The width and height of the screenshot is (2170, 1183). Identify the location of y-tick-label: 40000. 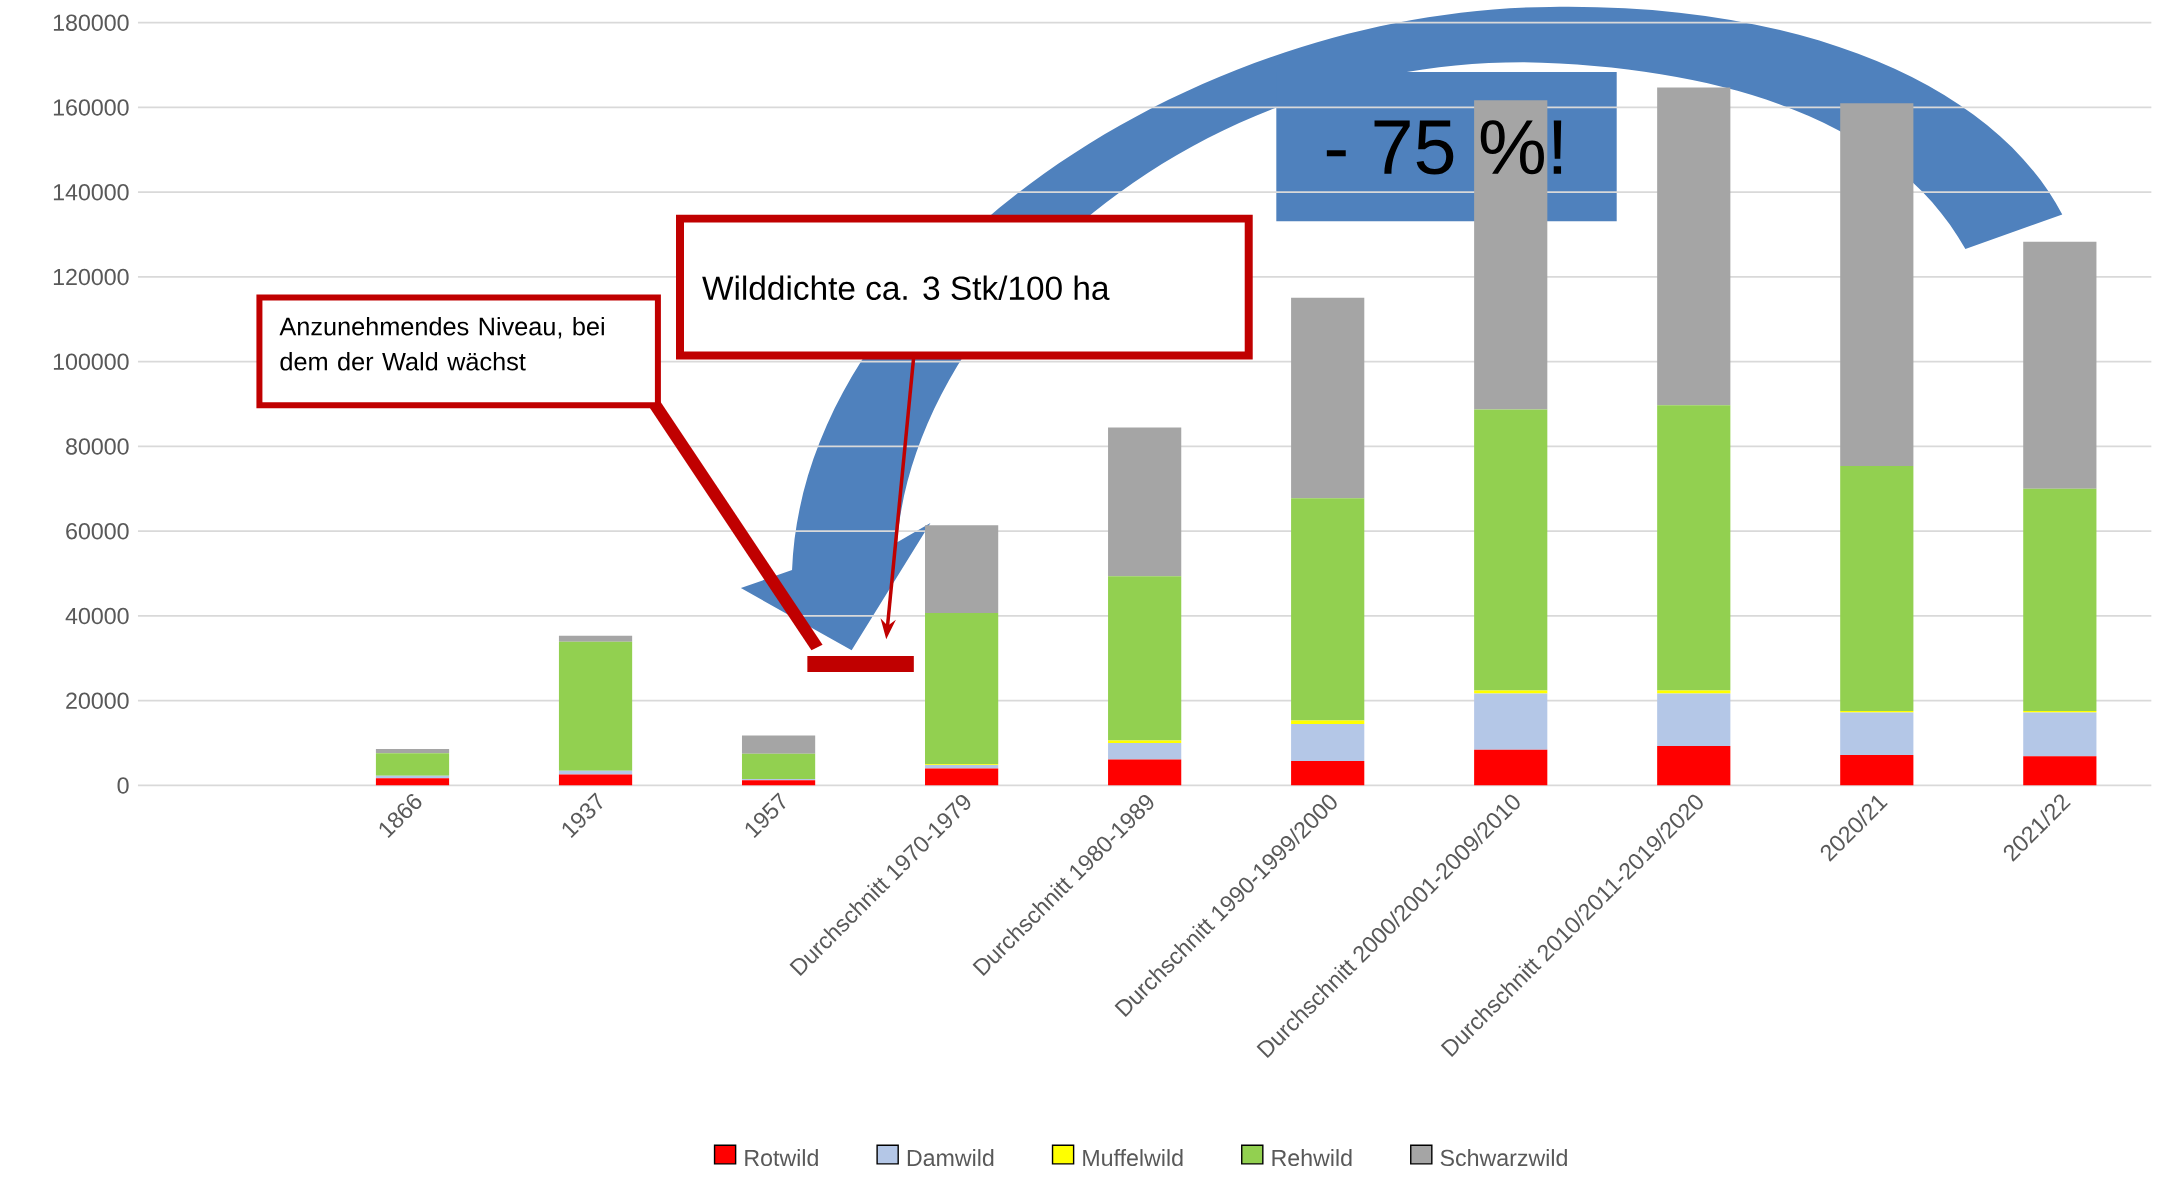
(97, 615).